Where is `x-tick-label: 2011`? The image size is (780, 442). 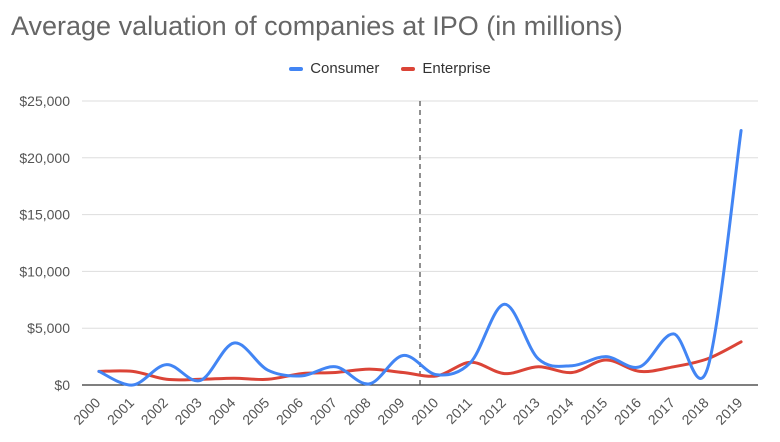
x-tick-label: 2011 is located at coordinates (459, 410).